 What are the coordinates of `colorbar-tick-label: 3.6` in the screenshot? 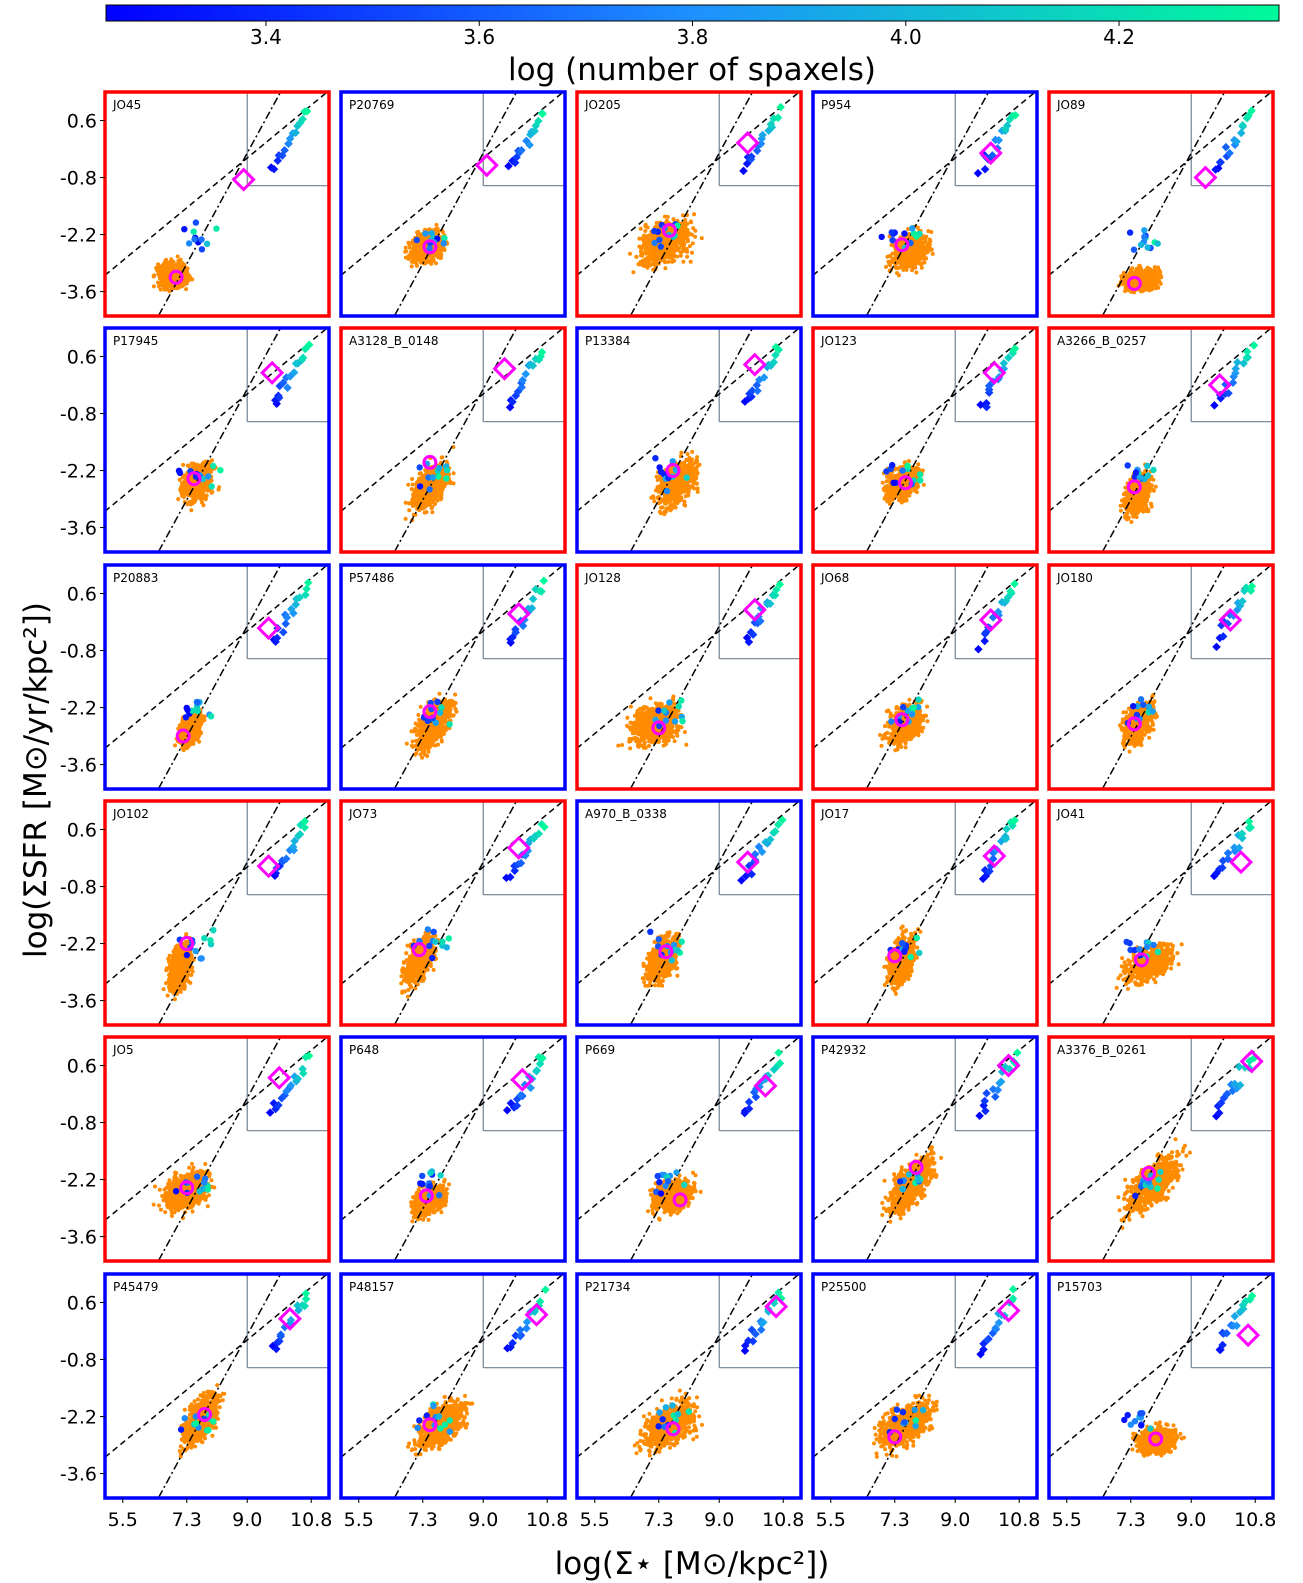 It's located at (479, 37).